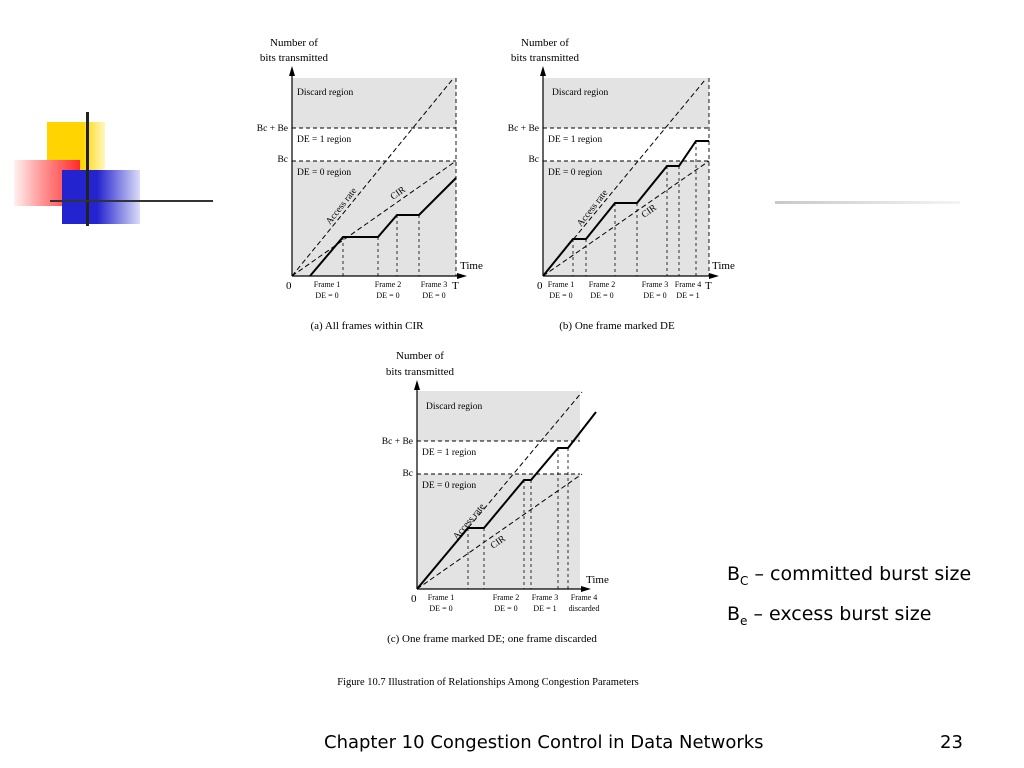 Image resolution: width=1024 pixels, height=768 pixels. Describe the element at coordinates (708, 286) in the screenshot. I see `panel-b-t-label: T` at that location.